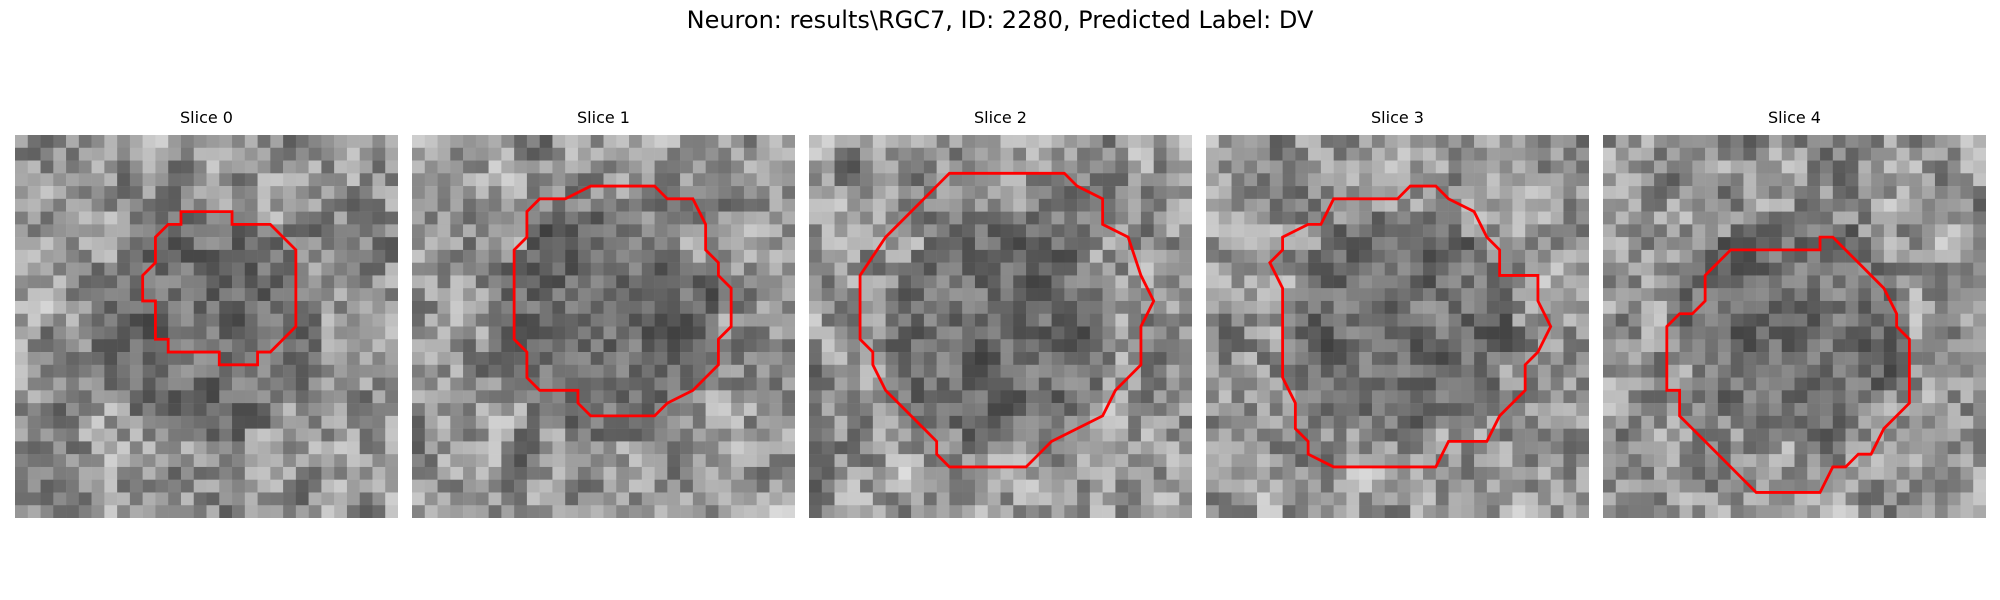 The height and width of the screenshot is (600, 2000). I want to click on slice-panel: Slice 2, so click(1000, 315).